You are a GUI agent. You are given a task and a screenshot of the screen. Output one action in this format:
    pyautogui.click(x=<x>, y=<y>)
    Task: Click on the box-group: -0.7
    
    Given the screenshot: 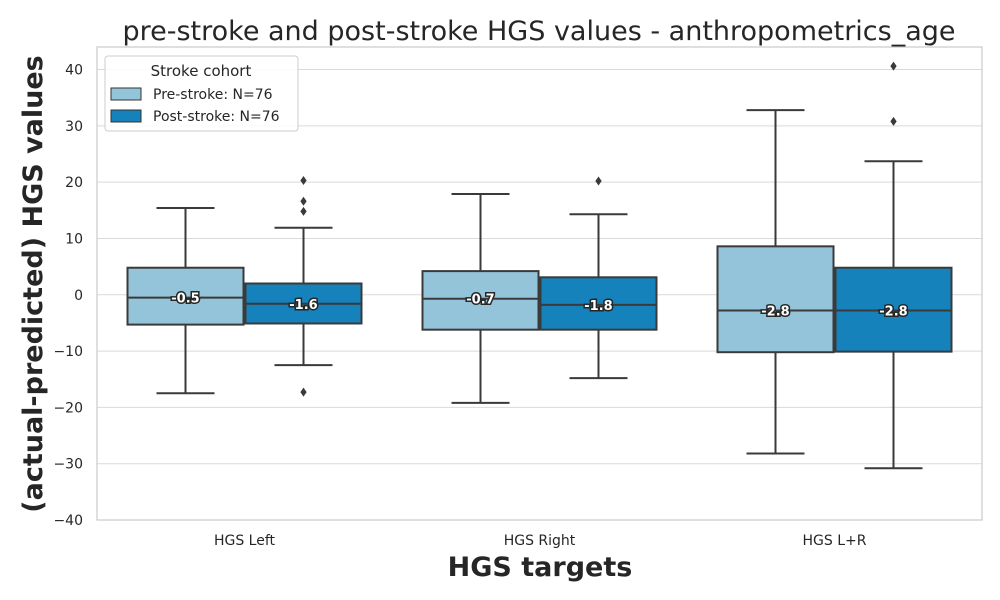 What is the action you would take?
    pyautogui.click(x=480, y=298)
    